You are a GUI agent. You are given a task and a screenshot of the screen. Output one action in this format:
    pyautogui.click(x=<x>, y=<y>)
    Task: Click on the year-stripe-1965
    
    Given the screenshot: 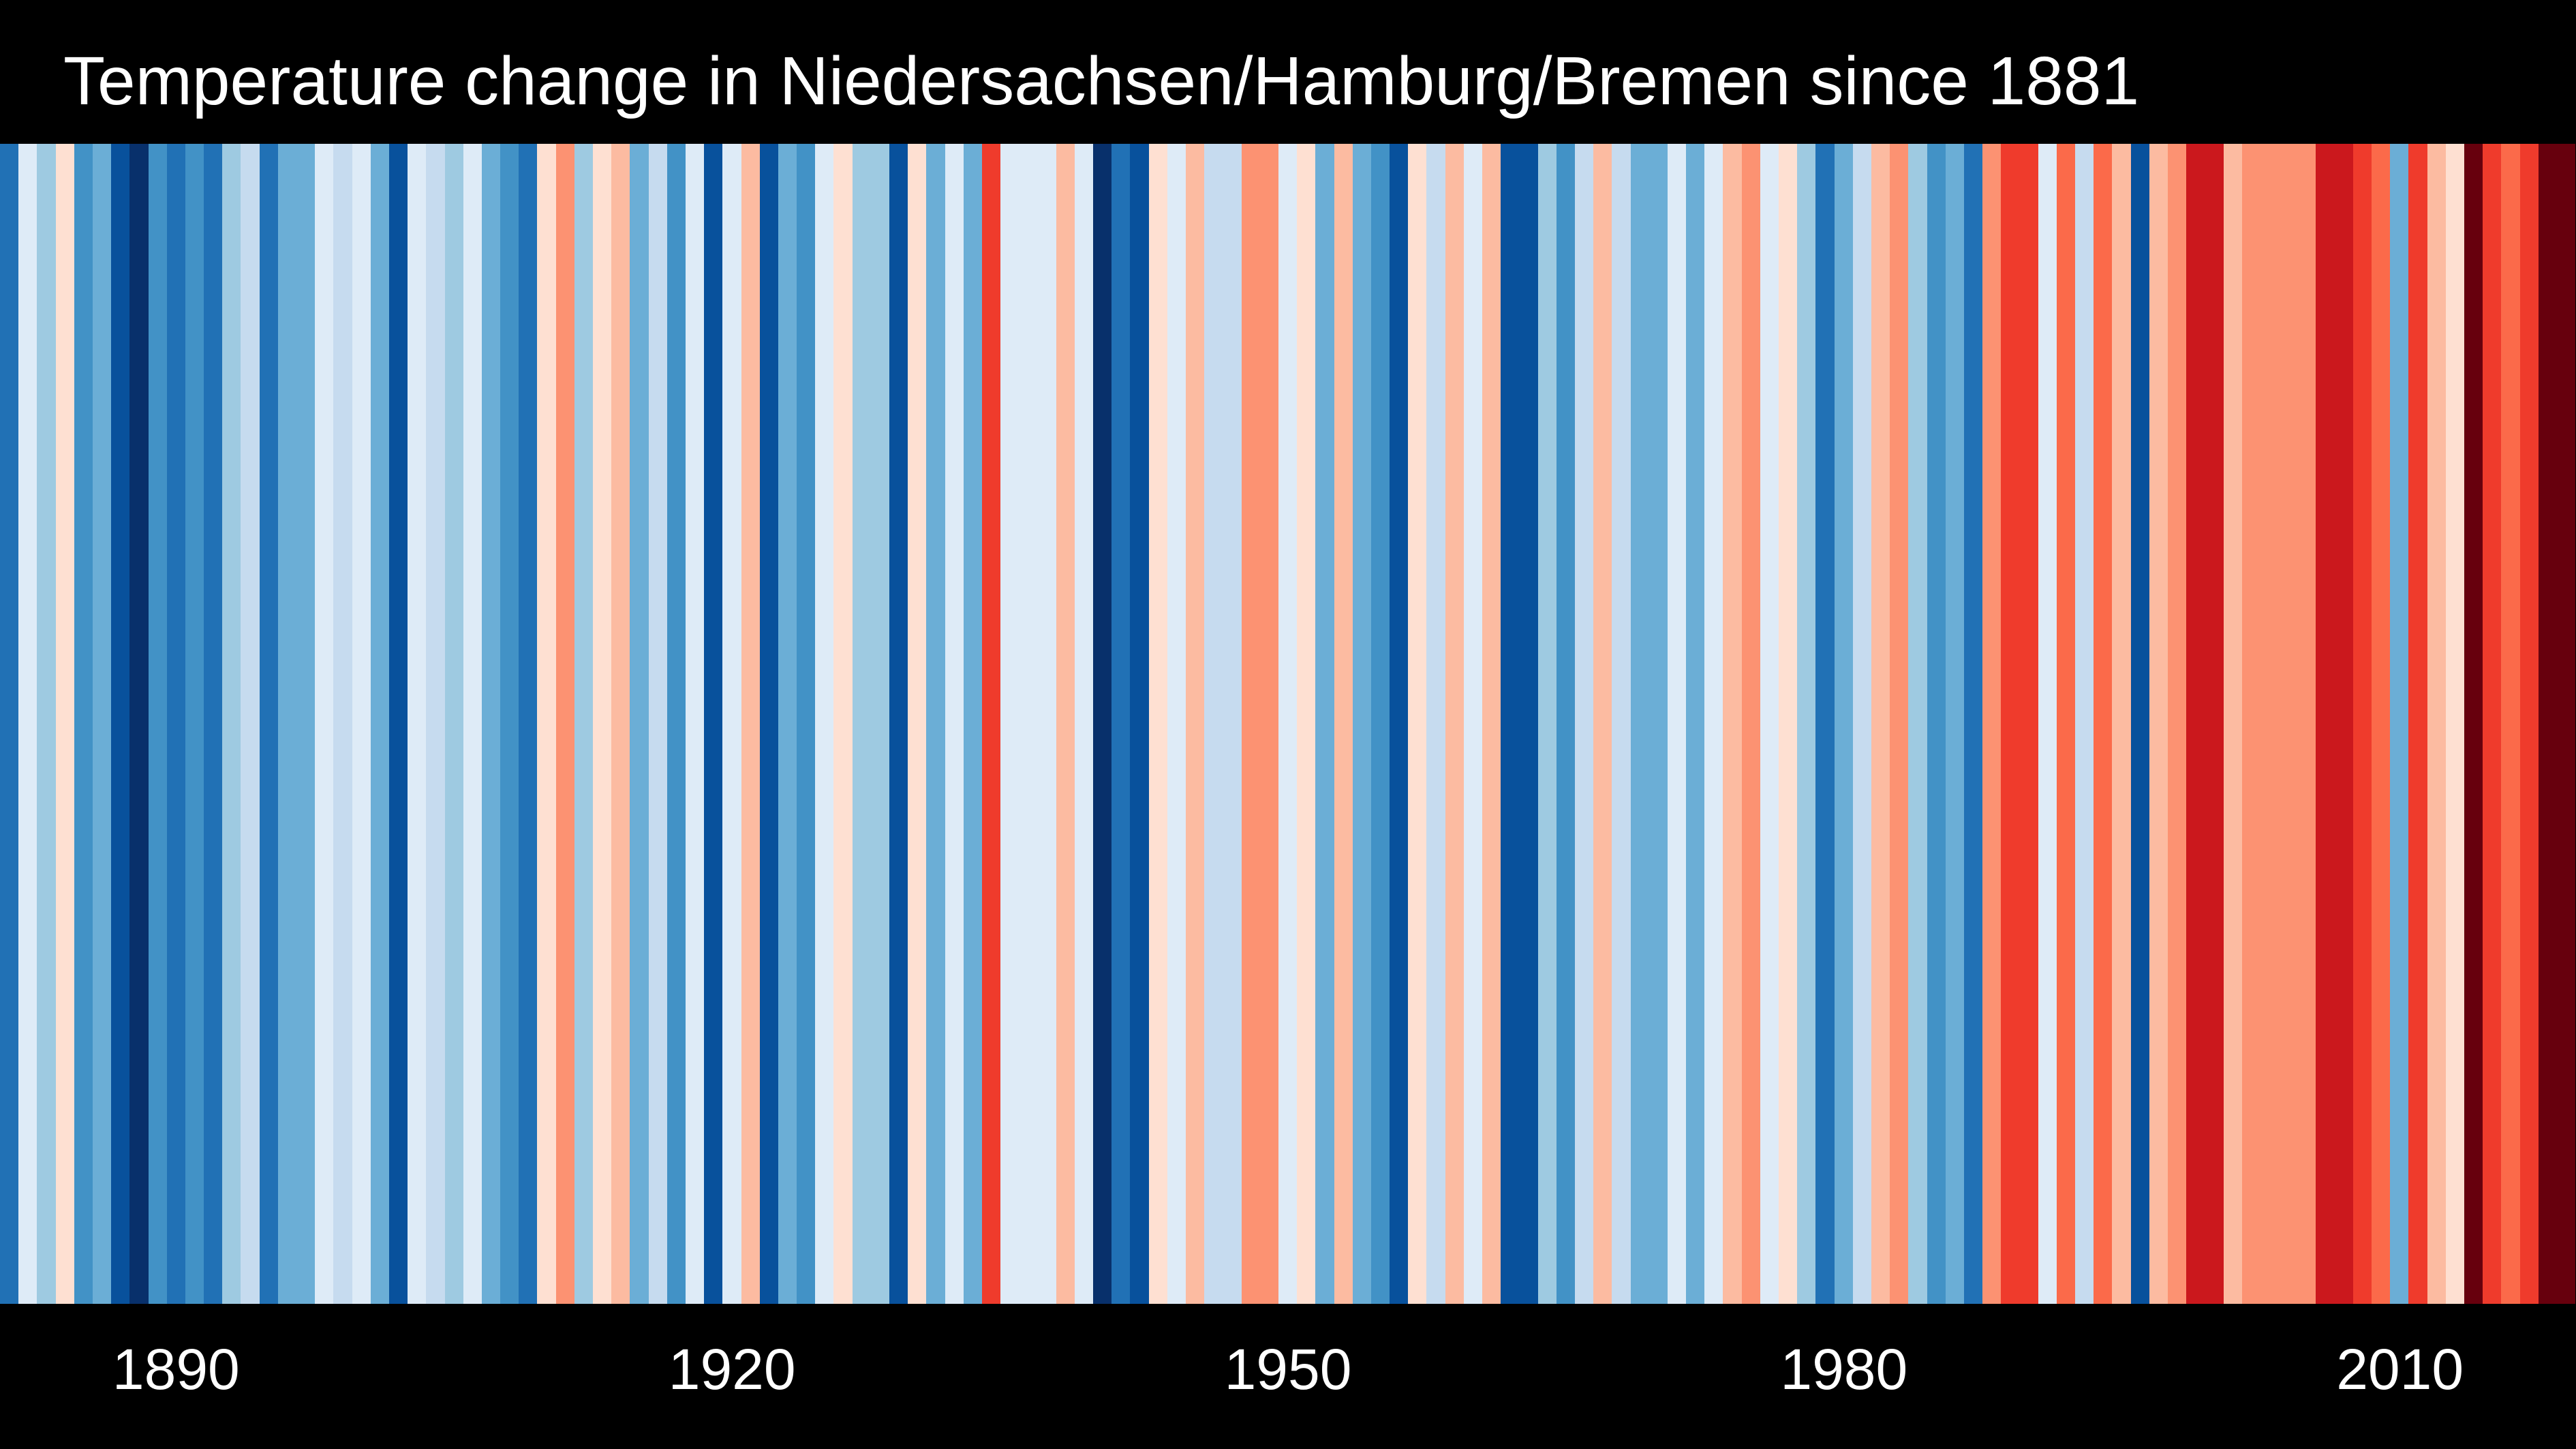 What is the action you would take?
    pyautogui.click(x=1566, y=724)
    